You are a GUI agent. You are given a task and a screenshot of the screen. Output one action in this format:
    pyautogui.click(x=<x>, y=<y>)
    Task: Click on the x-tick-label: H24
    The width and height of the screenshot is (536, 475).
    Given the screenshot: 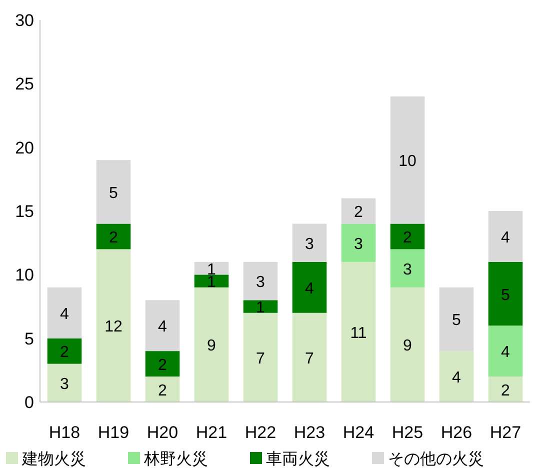 What is the action you would take?
    pyautogui.click(x=358, y=432)
    